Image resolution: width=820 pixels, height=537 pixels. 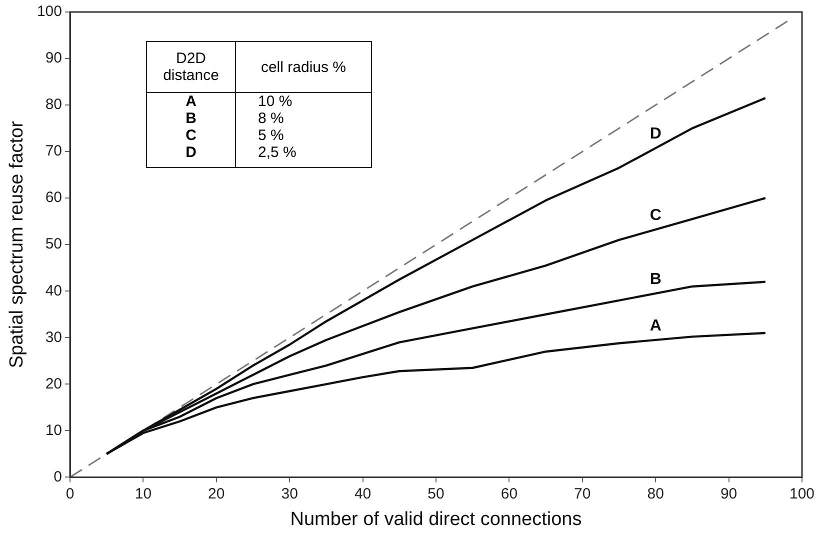 What do you see at coordinates (58, 477) in the screenshot?
I see `y-tick-label: 0` at bounding box center [58, 477].